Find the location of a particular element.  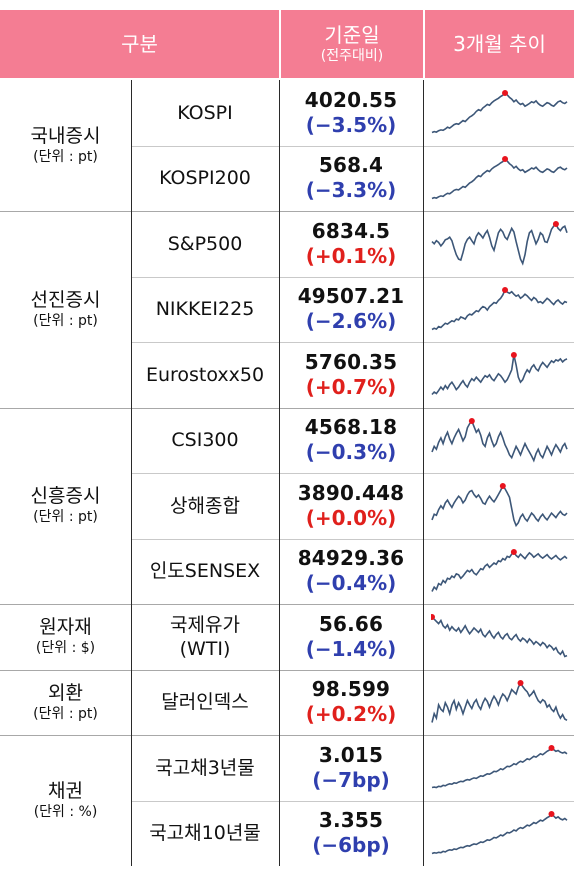

index-name-sub: (WTI) is located at coordinates (205, 648).